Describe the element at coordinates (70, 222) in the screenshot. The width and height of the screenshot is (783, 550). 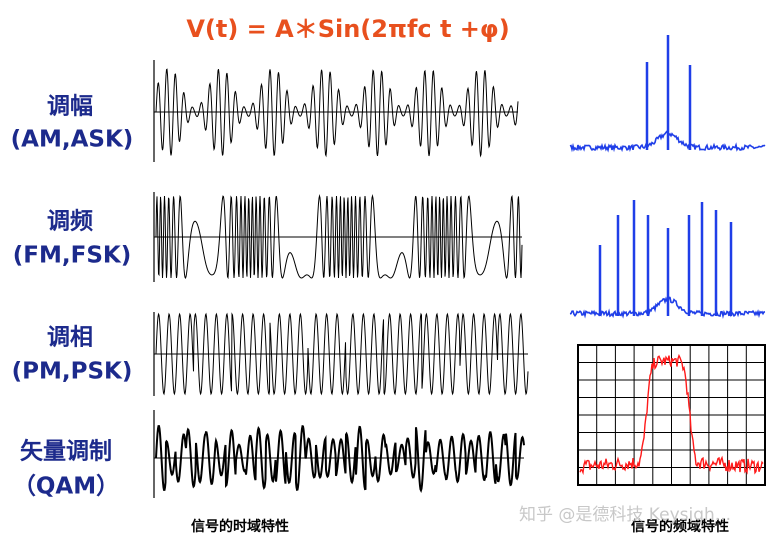
I see `row-label: 调频` at that location.